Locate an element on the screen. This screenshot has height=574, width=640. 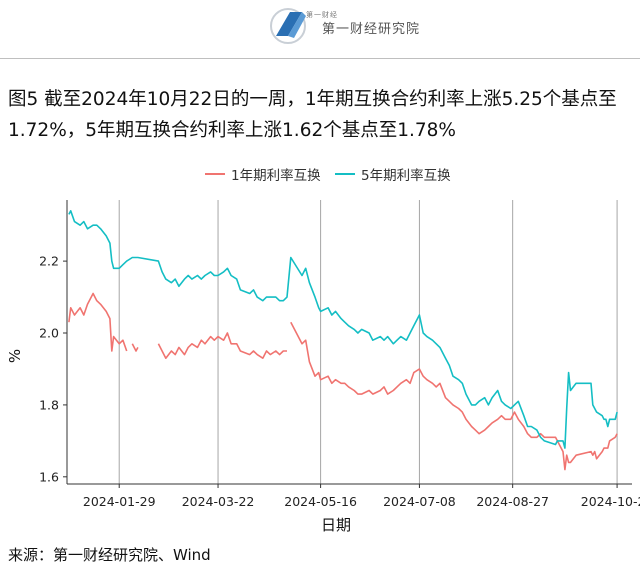
legend-item-1y: 1年期利率互换 is located at coordinates (263, 174).